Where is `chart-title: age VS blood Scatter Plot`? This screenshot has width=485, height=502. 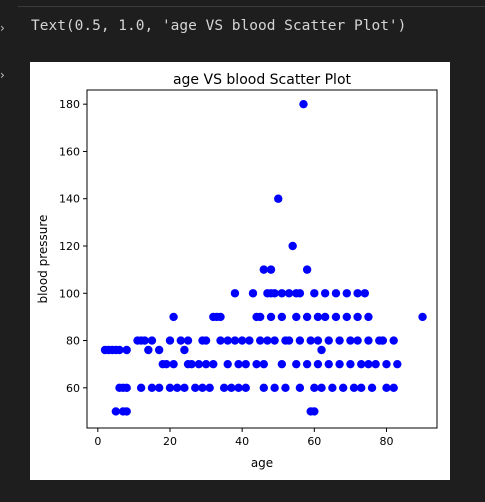 chart-title: age VS blood Scatter Plot is located at coordinates (262, 80).